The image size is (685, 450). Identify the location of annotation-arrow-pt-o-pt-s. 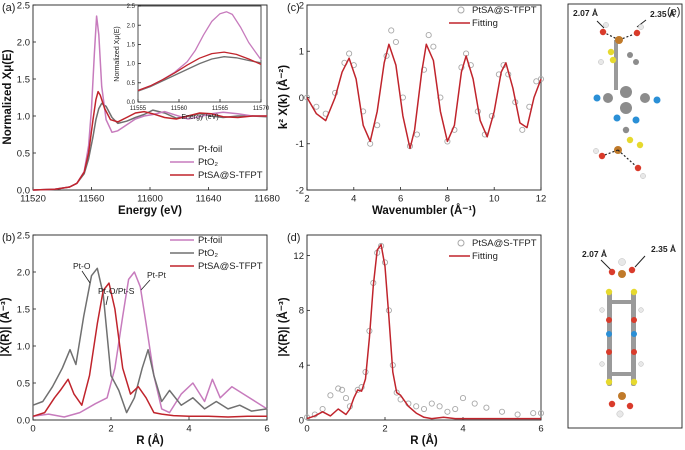
(107, 300).